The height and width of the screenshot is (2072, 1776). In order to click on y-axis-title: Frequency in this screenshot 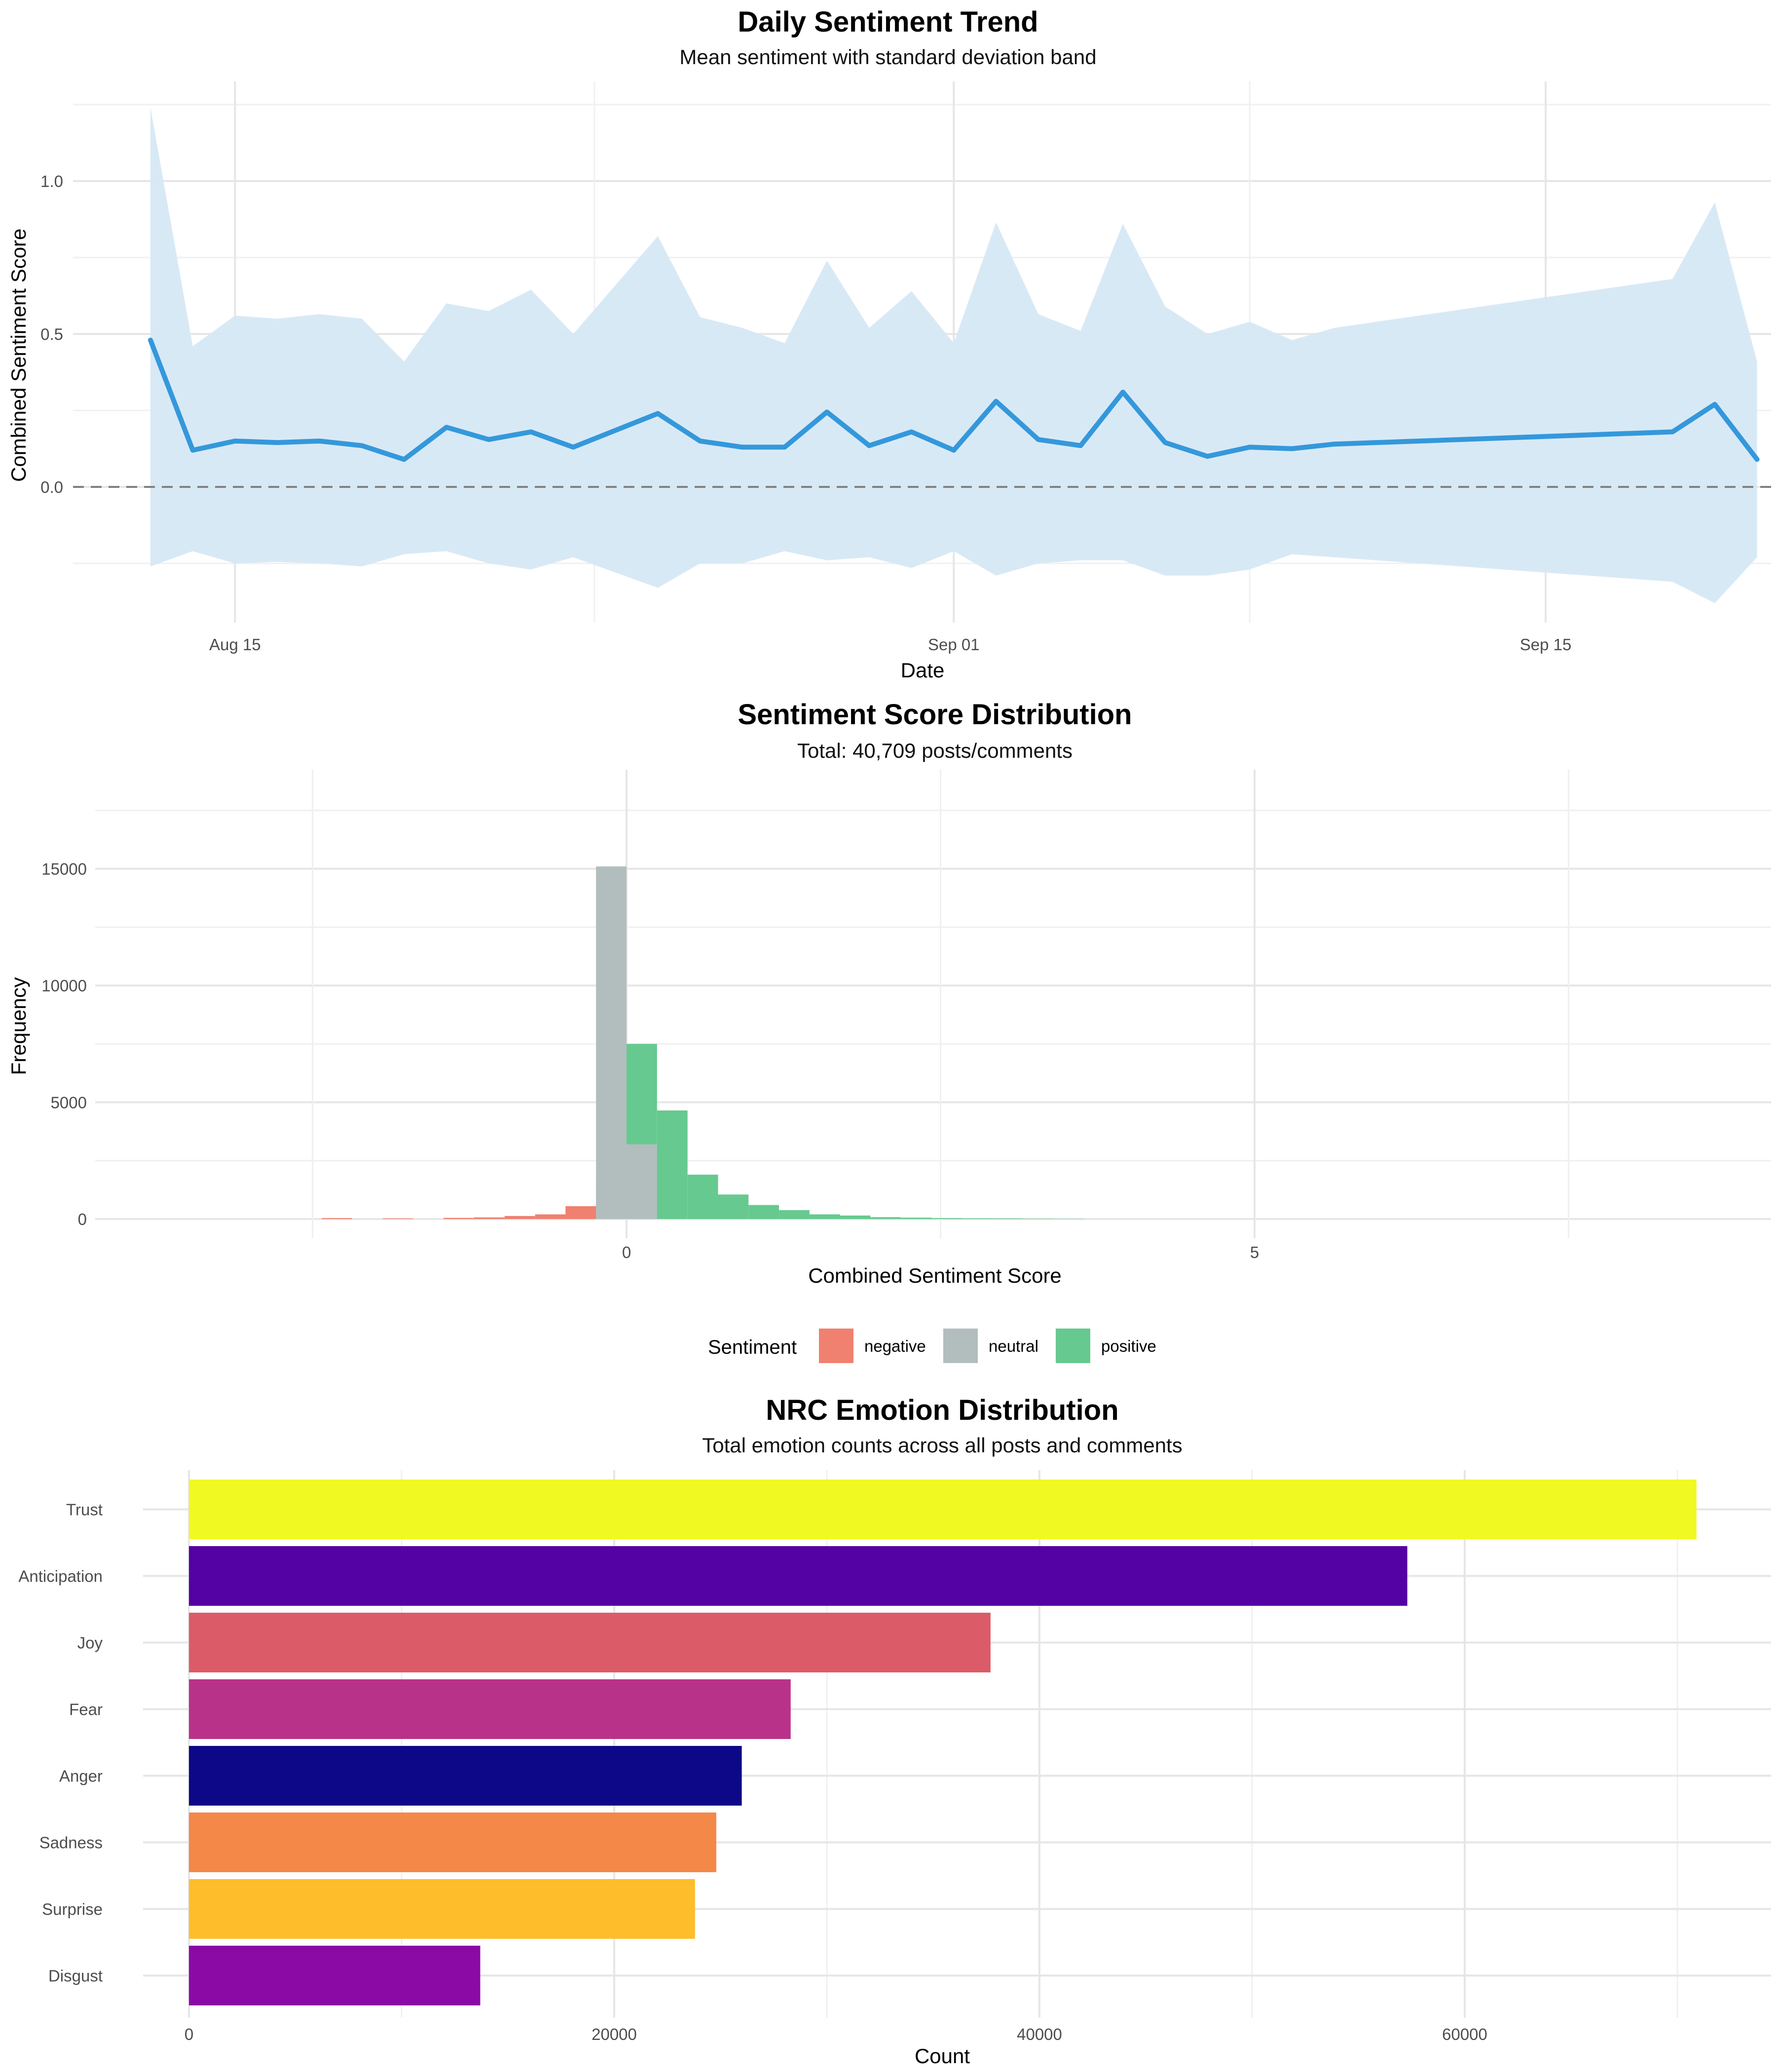, I will do `click(18, 1026)`.